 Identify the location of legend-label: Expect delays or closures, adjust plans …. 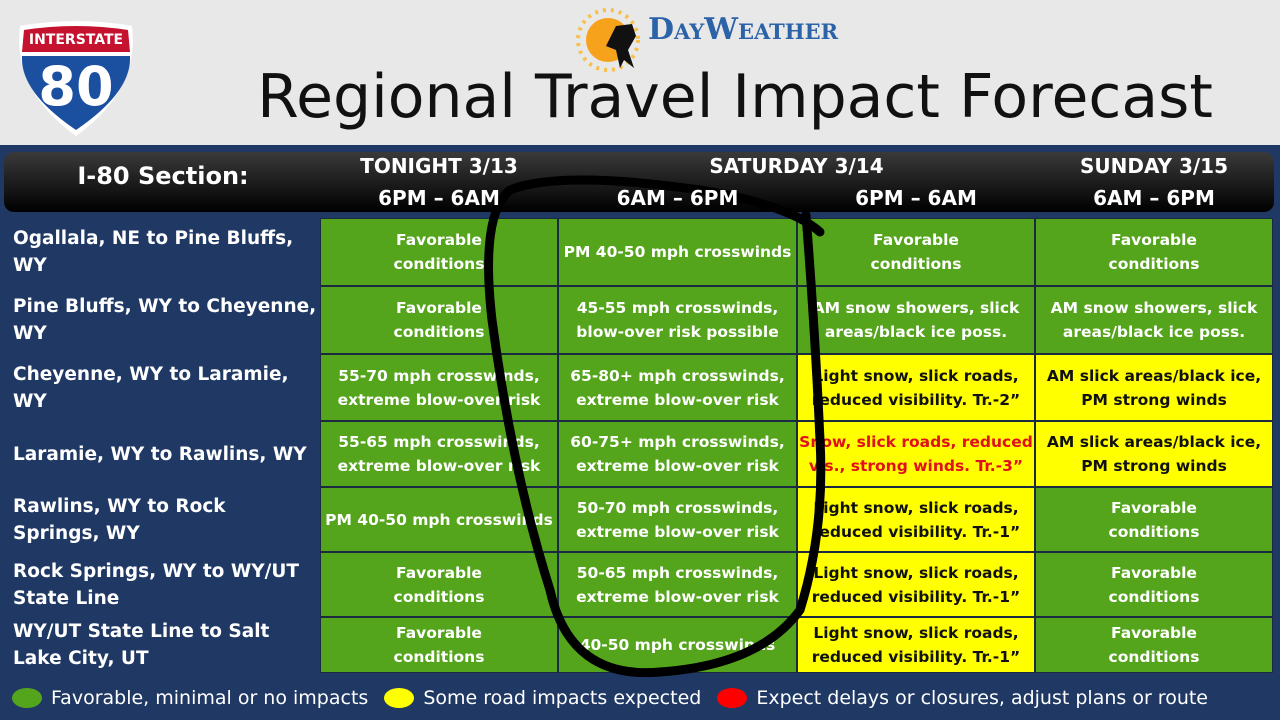
(982, 698).